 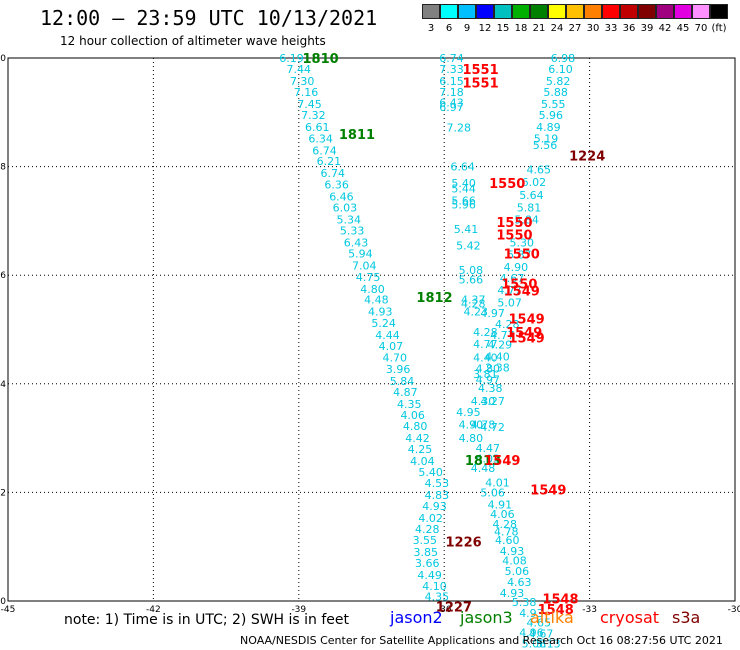 What do you see at coordinates (437, 483) in the screenshot?
I see `wave-height-label: 4.53` at bounding box center [437, 483].